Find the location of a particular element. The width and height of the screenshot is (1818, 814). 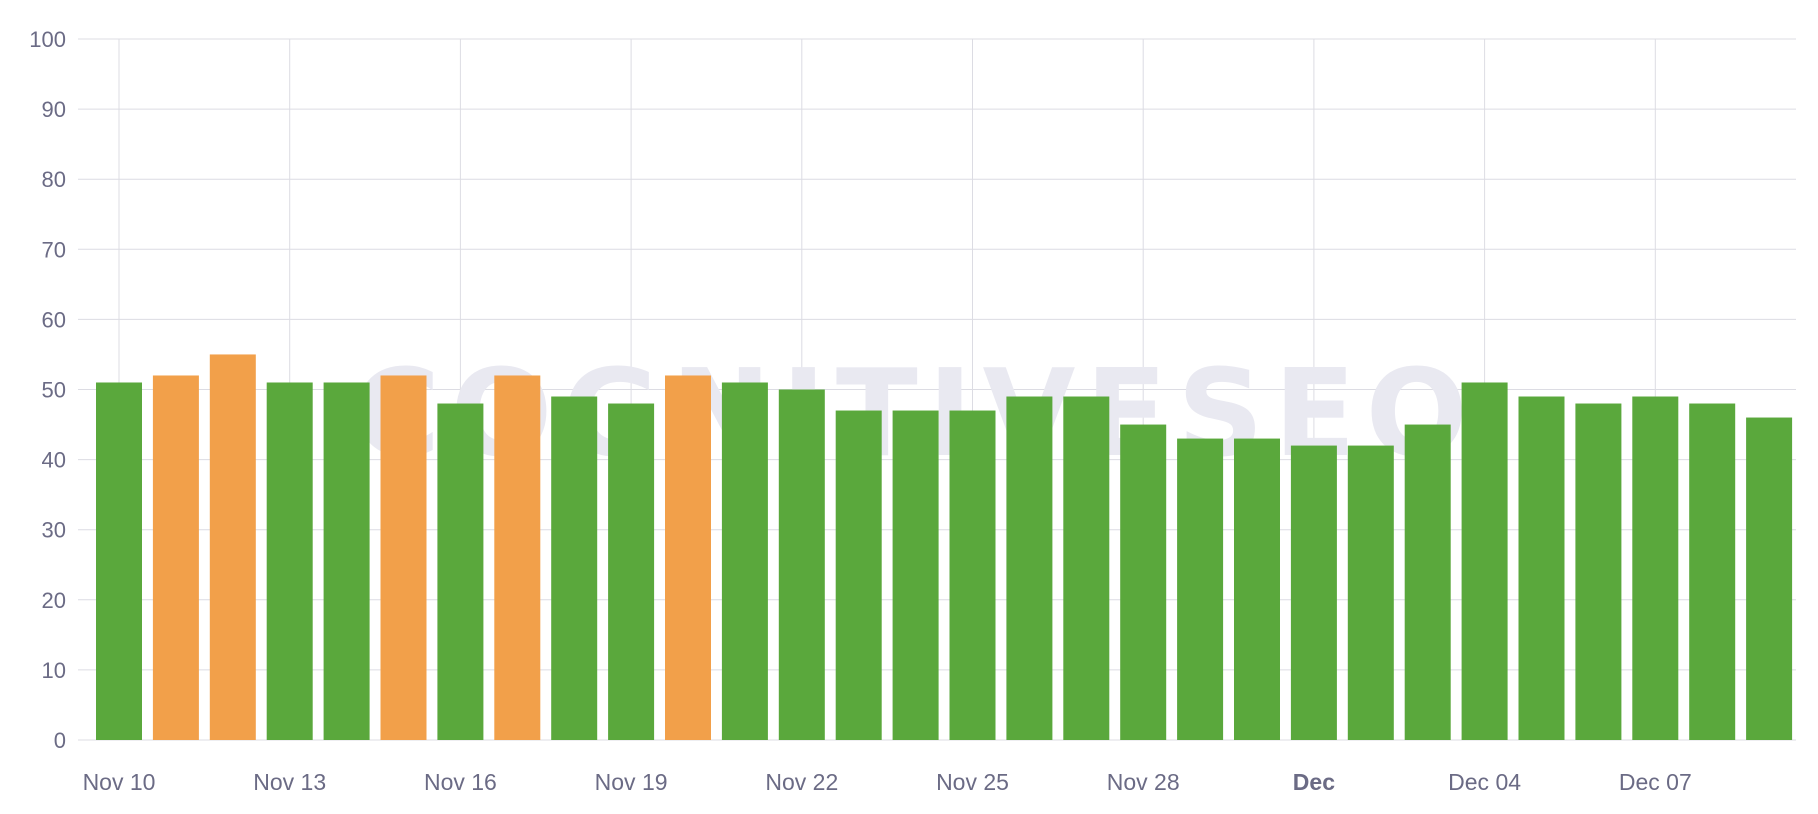

y-tick-label: 50 is located at coordinates (54, 390).